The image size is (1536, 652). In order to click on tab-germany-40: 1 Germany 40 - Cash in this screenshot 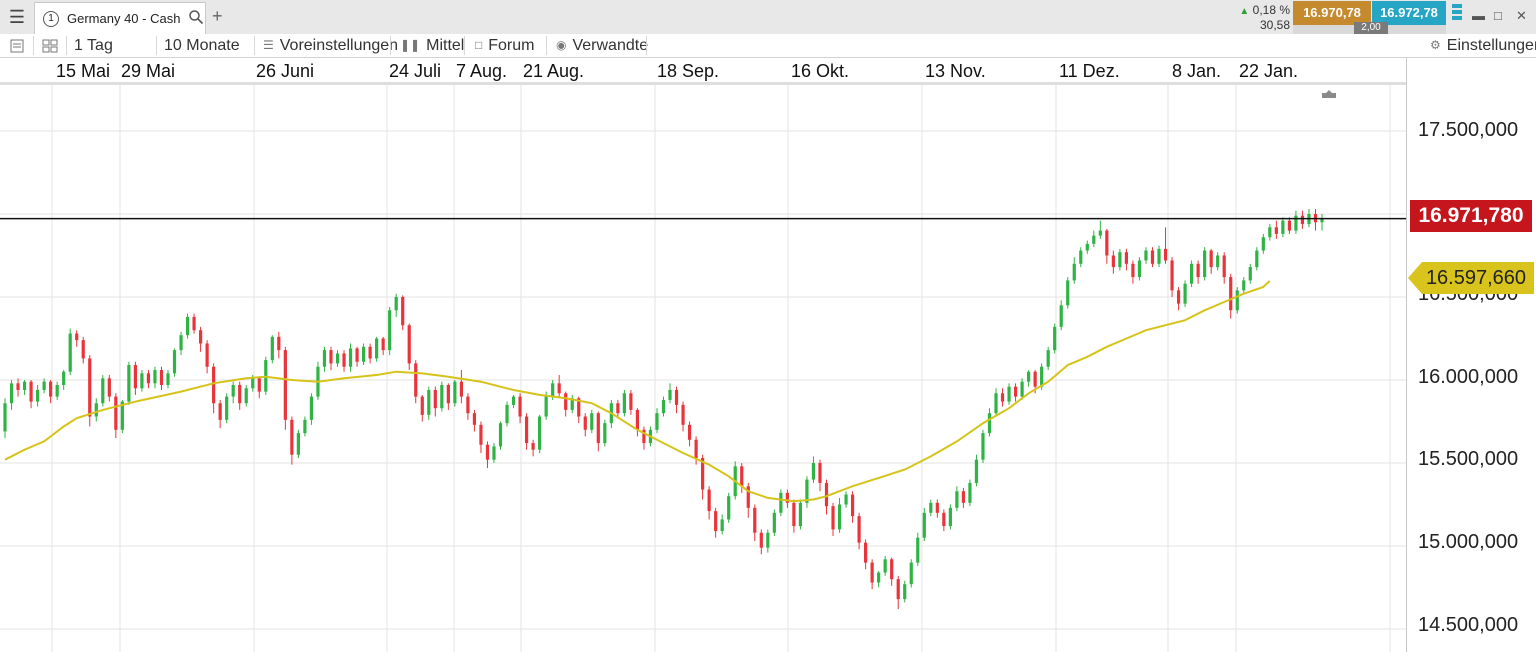, I will do `click(120, 18)`.